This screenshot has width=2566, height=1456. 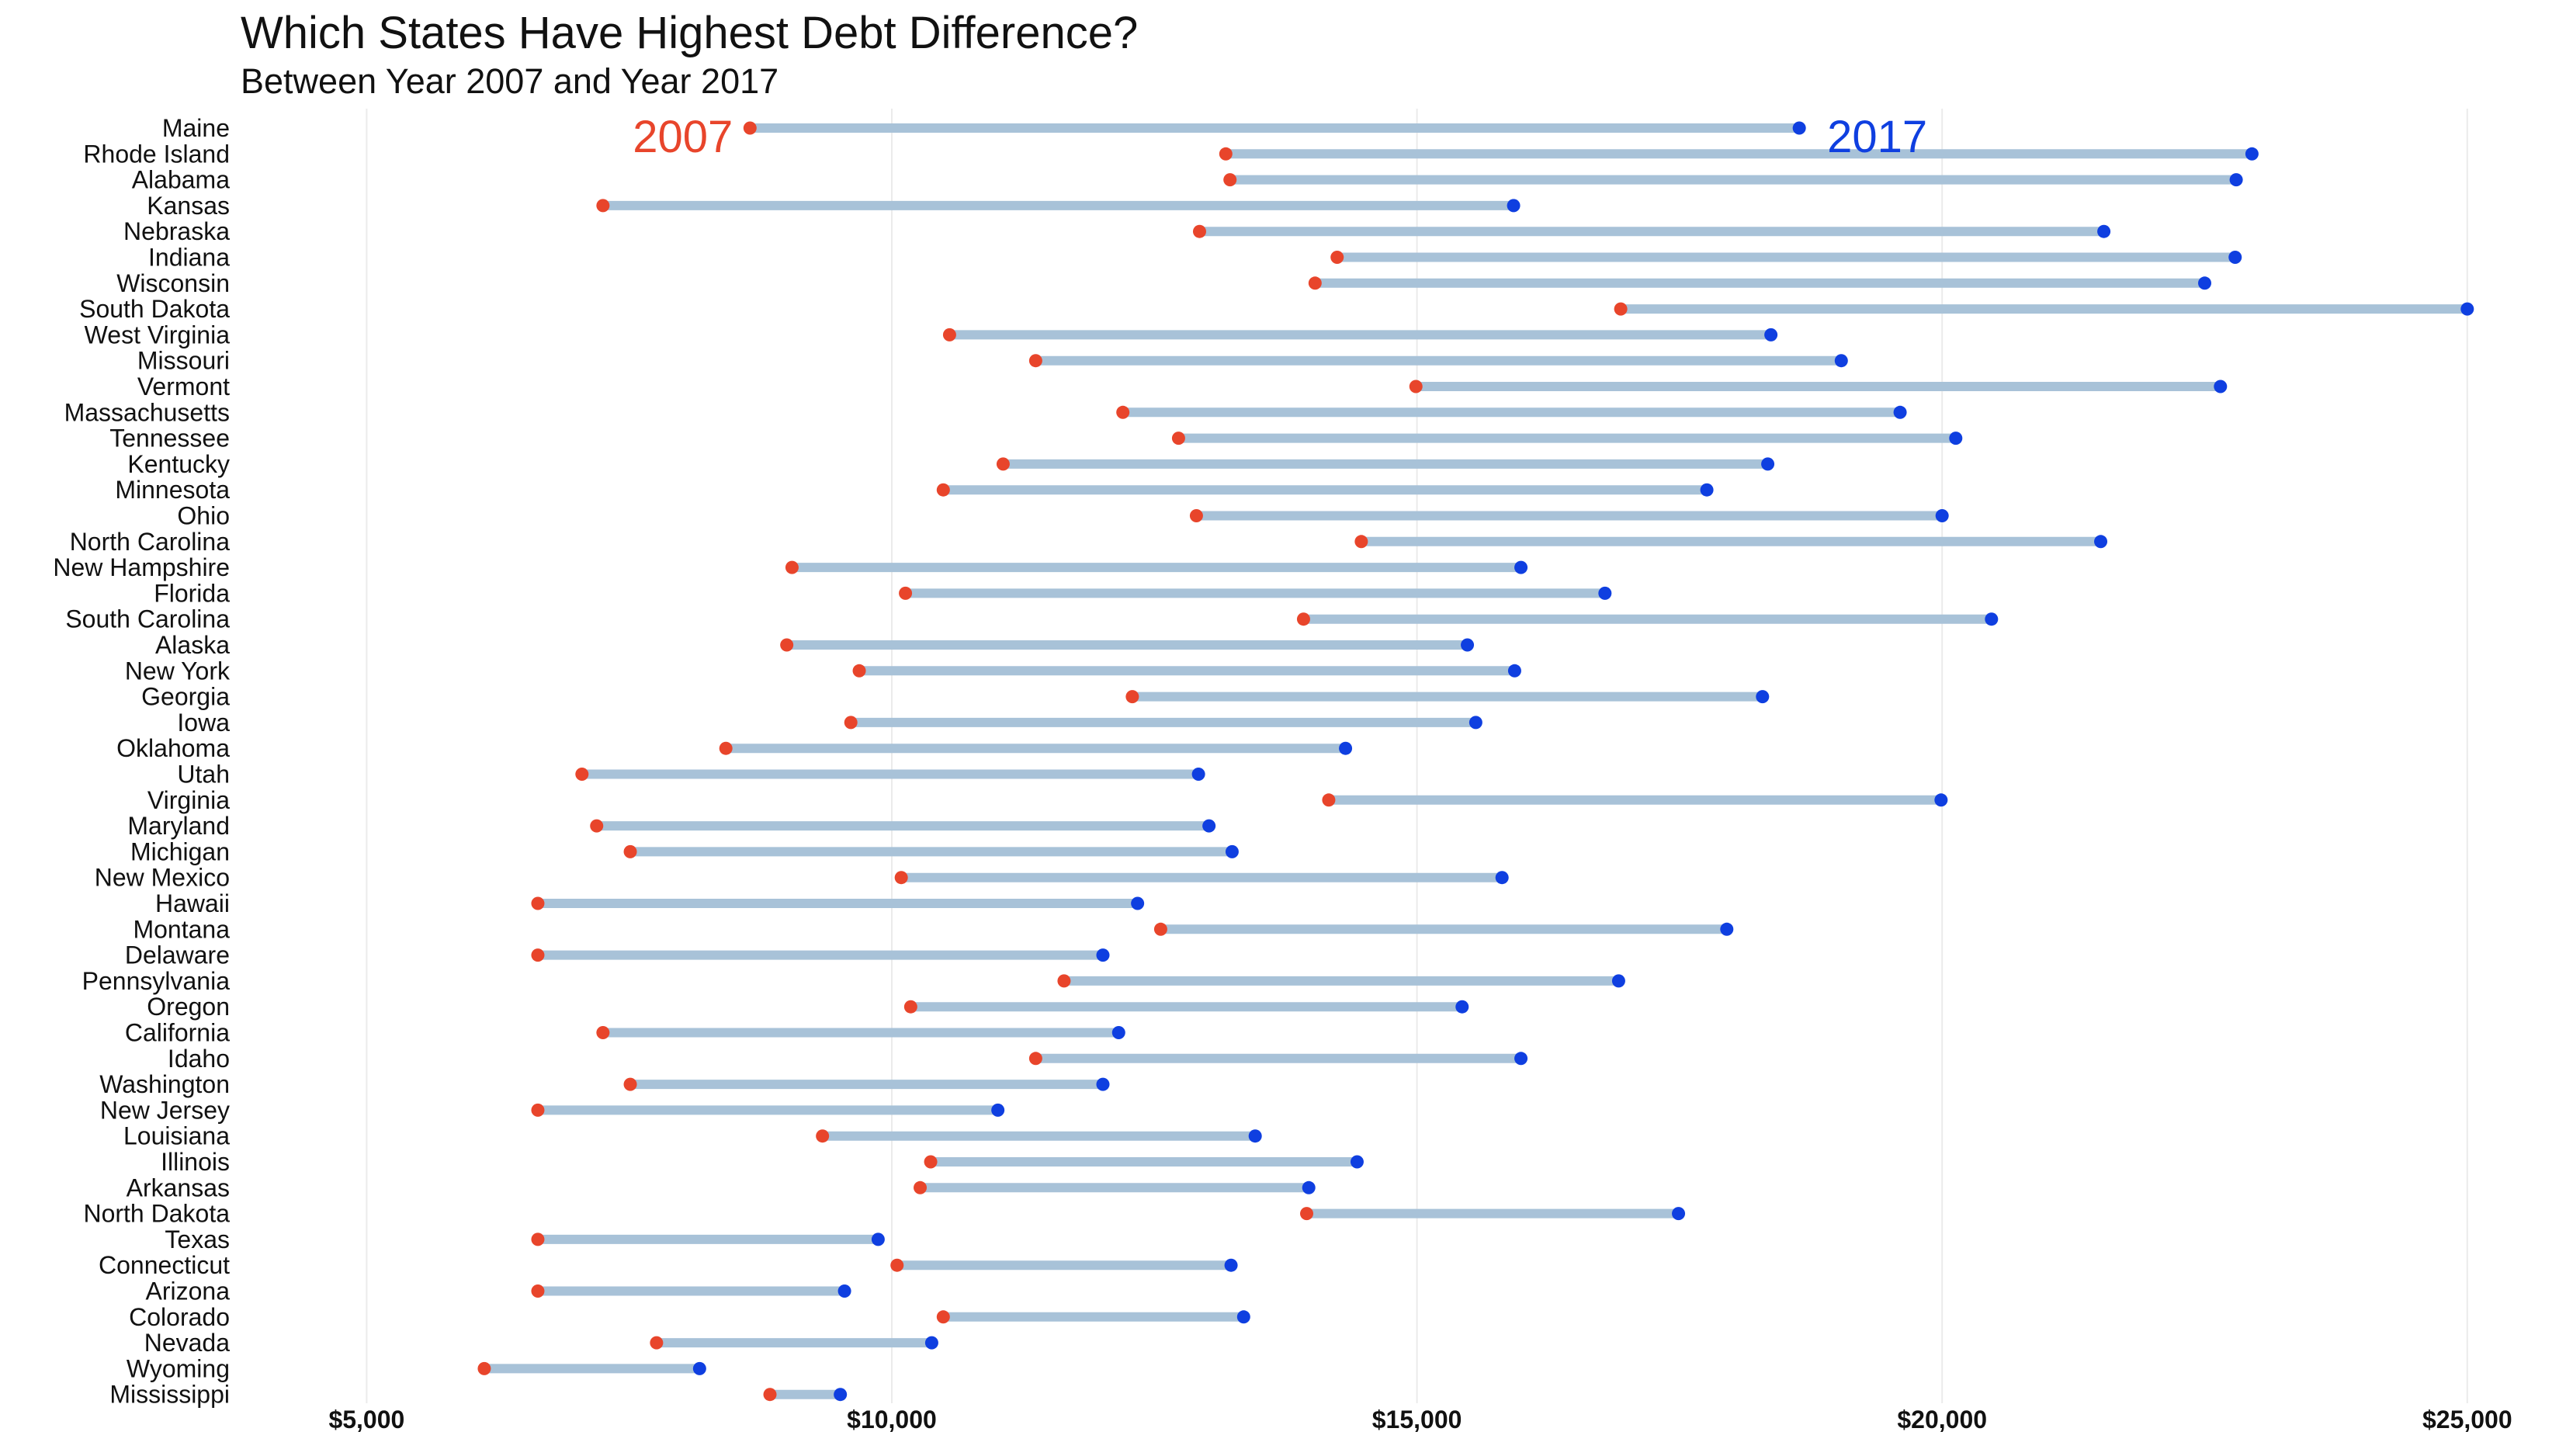 What do you see at coordinates (188, 1291) in the screenshot?
I see `state-label: Arizona` at bounding box center [188, 1291].